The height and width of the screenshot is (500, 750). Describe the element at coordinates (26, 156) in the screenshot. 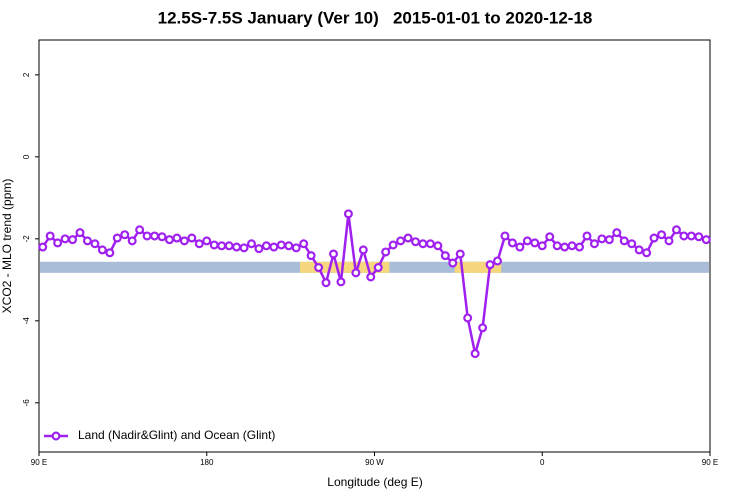

I see `y-tick-label: 0` at that location.